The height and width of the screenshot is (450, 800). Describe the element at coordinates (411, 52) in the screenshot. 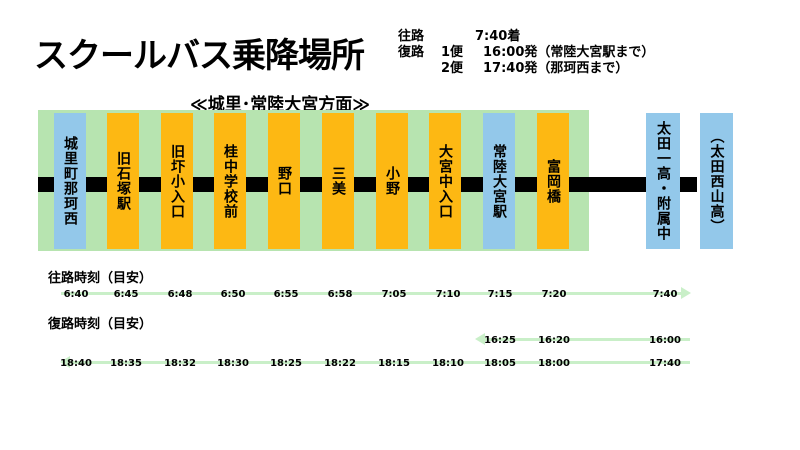

I see `return-label: 復路` at that location.